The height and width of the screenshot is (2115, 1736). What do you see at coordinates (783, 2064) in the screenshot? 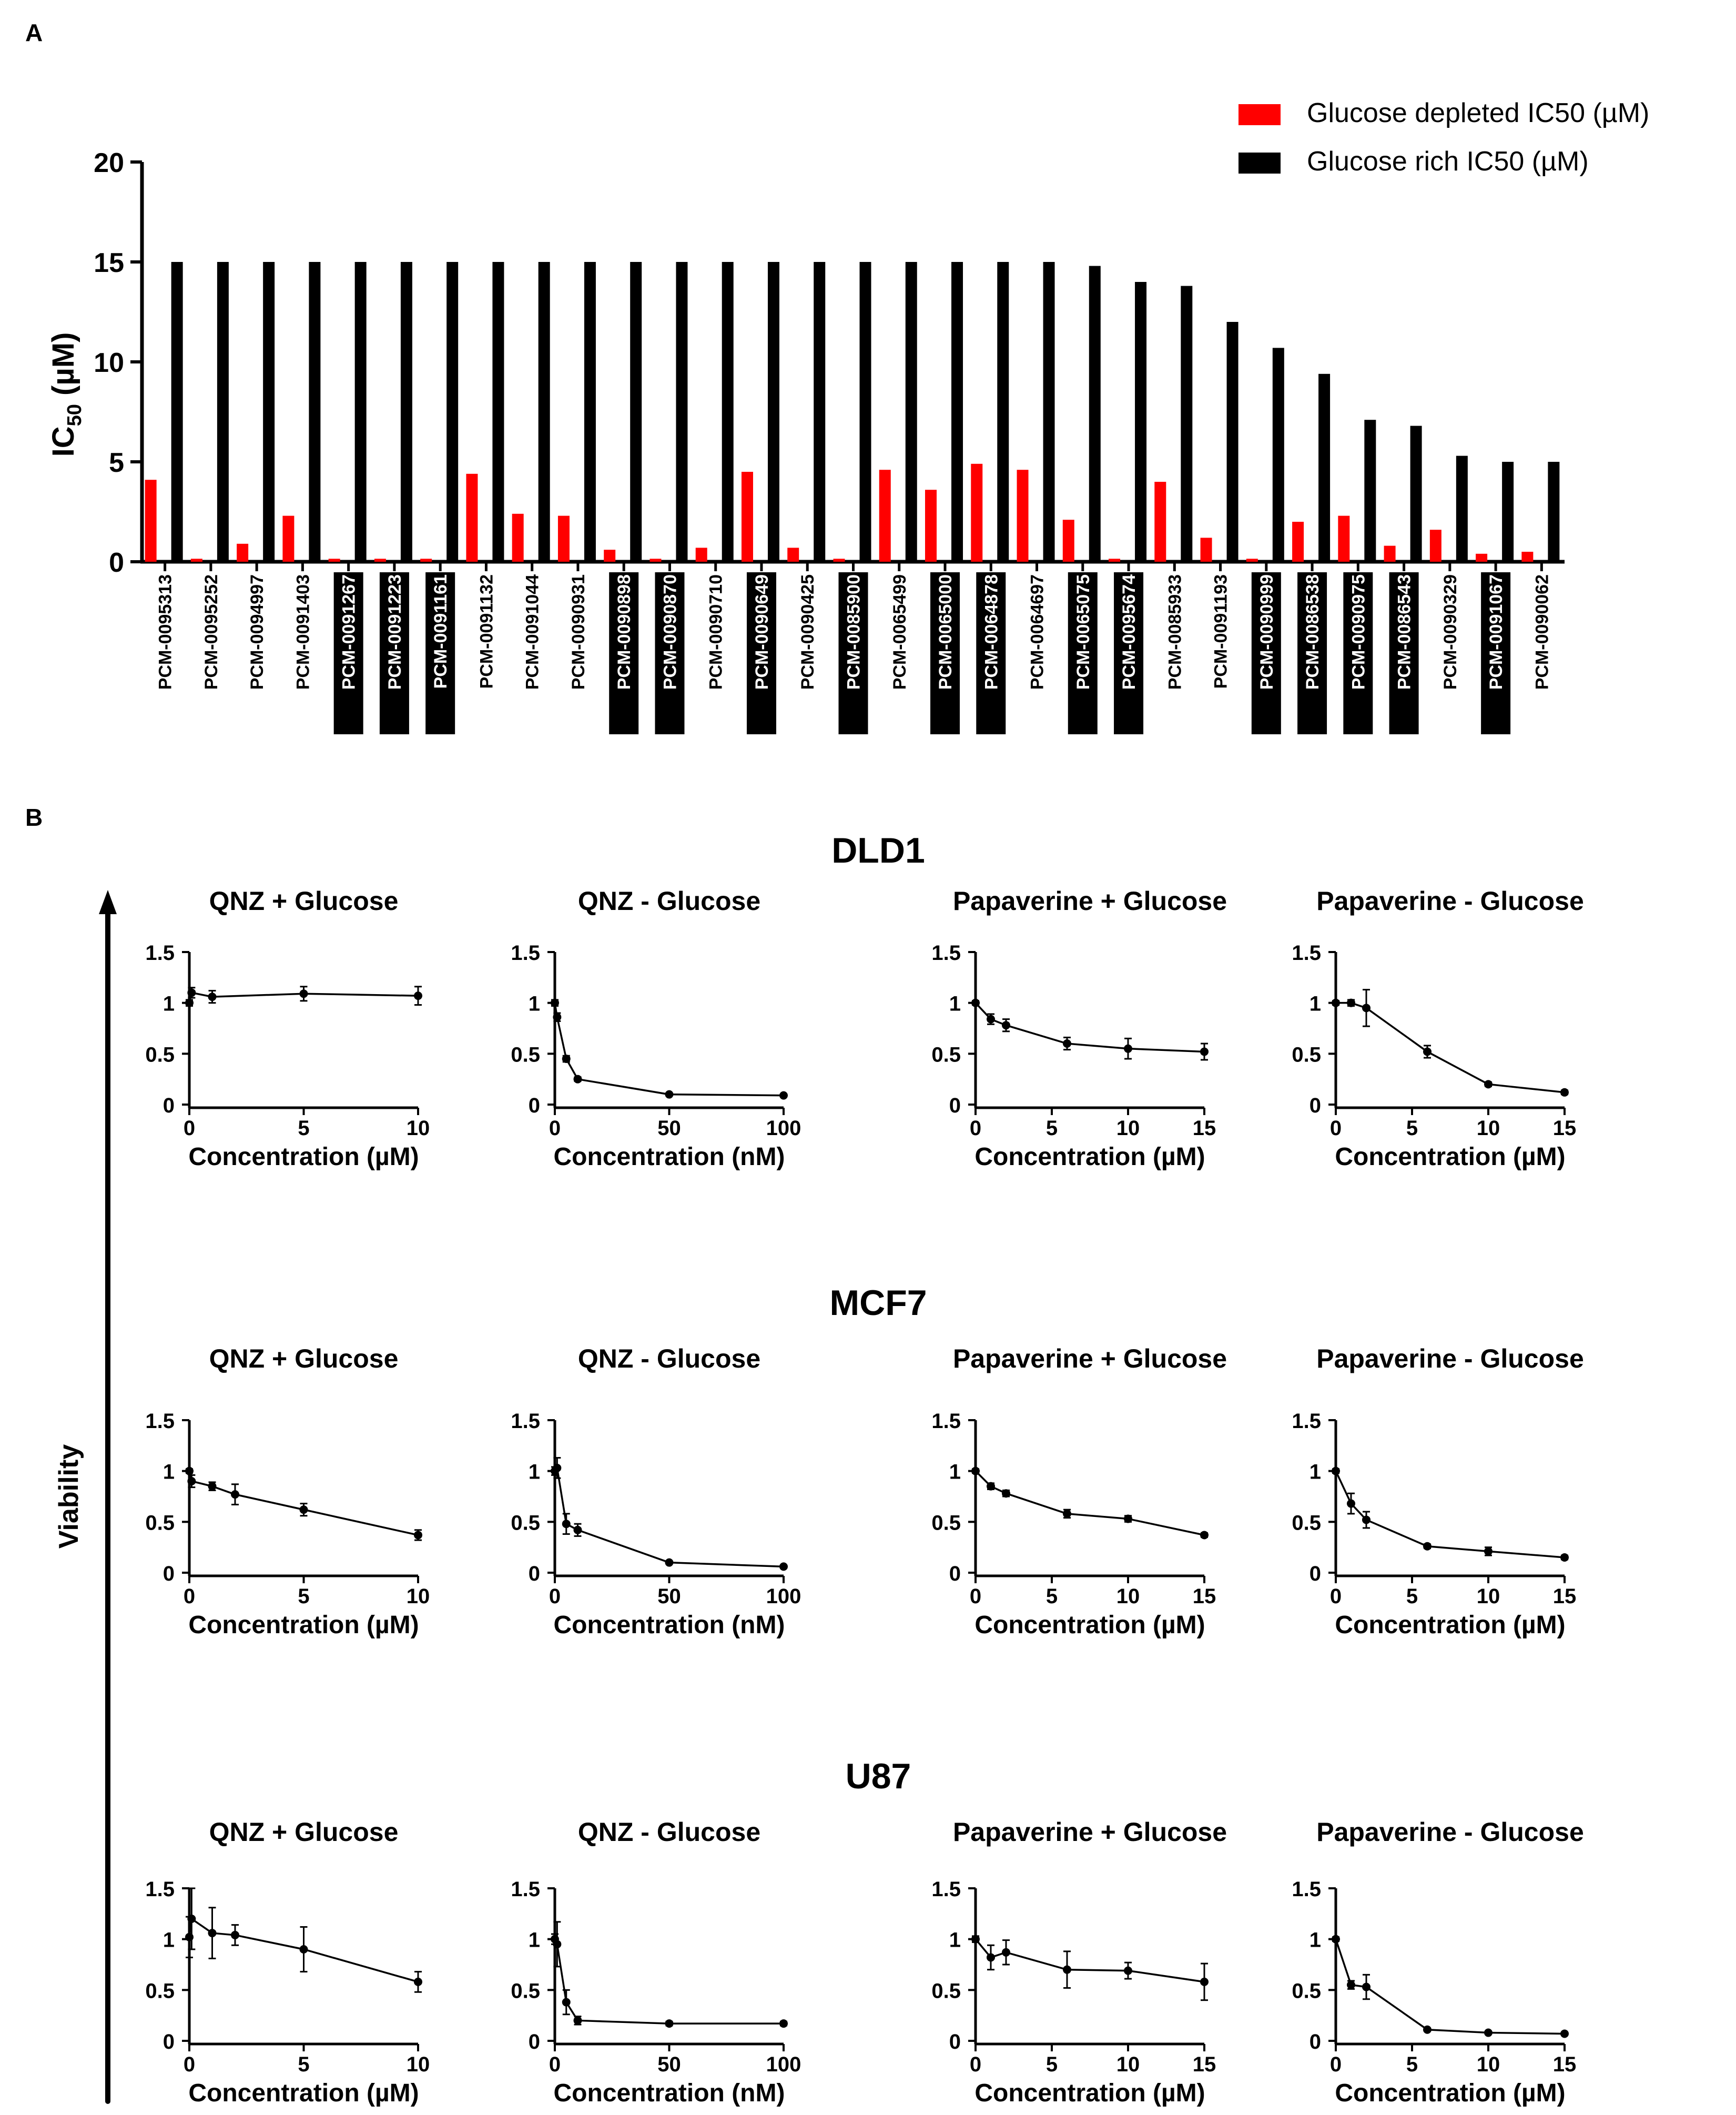
I see `subplot-x-tick-label: 100` at bounding box center [783, 2064].